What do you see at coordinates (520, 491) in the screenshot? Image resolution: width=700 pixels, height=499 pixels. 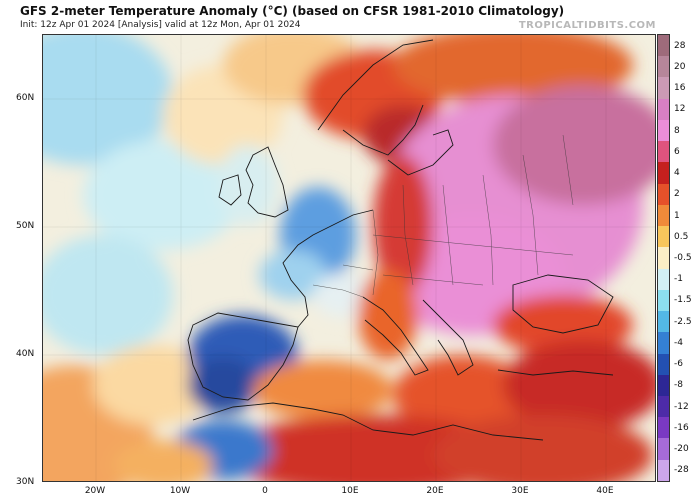 I see `lon-label-30e: 30E` at bounding box center [520, 491].